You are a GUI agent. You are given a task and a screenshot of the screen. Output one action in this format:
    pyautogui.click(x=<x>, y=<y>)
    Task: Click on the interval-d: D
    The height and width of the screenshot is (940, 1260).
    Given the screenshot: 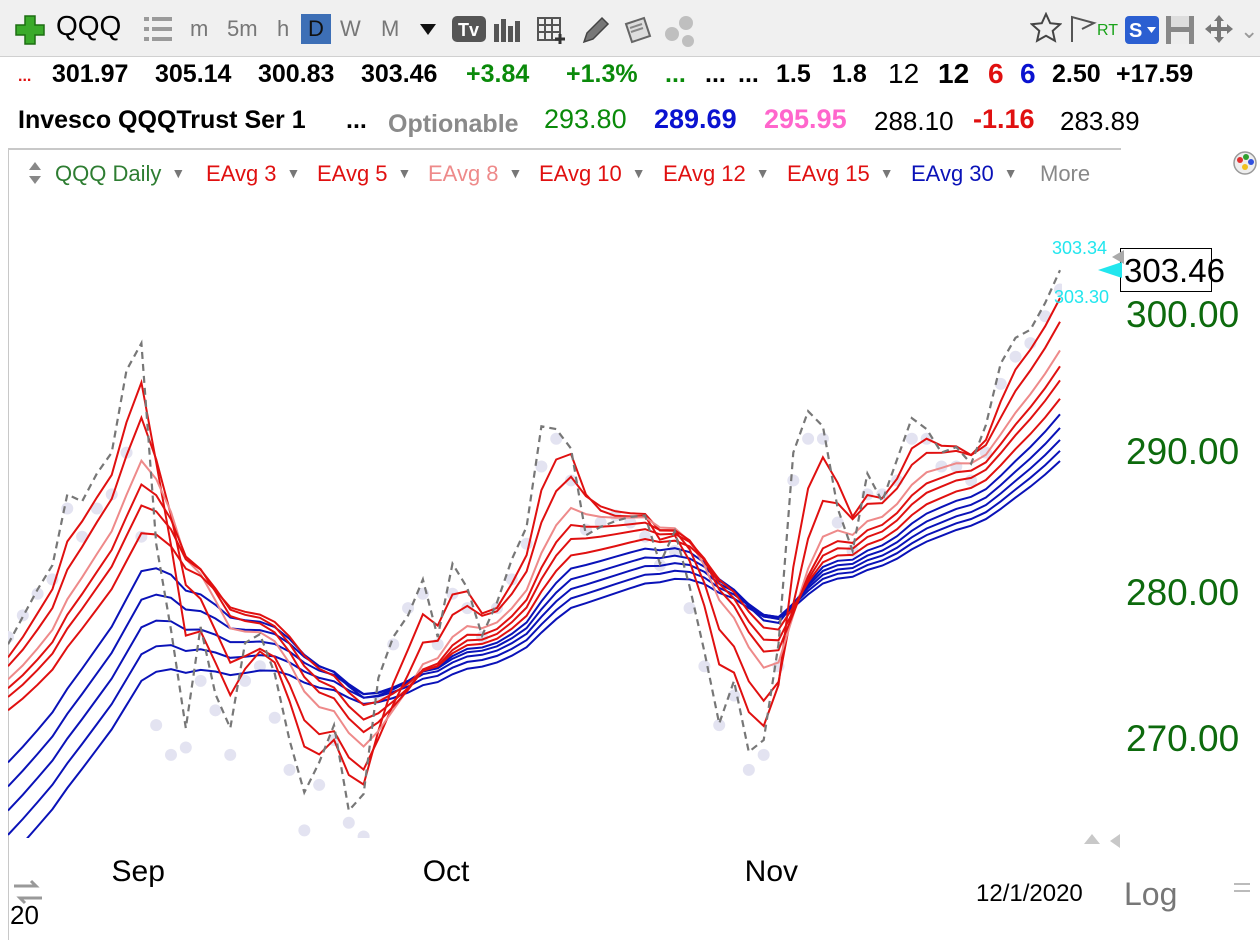 What is the action you would take?
    pyautogui.click(x=316, y=29)
    